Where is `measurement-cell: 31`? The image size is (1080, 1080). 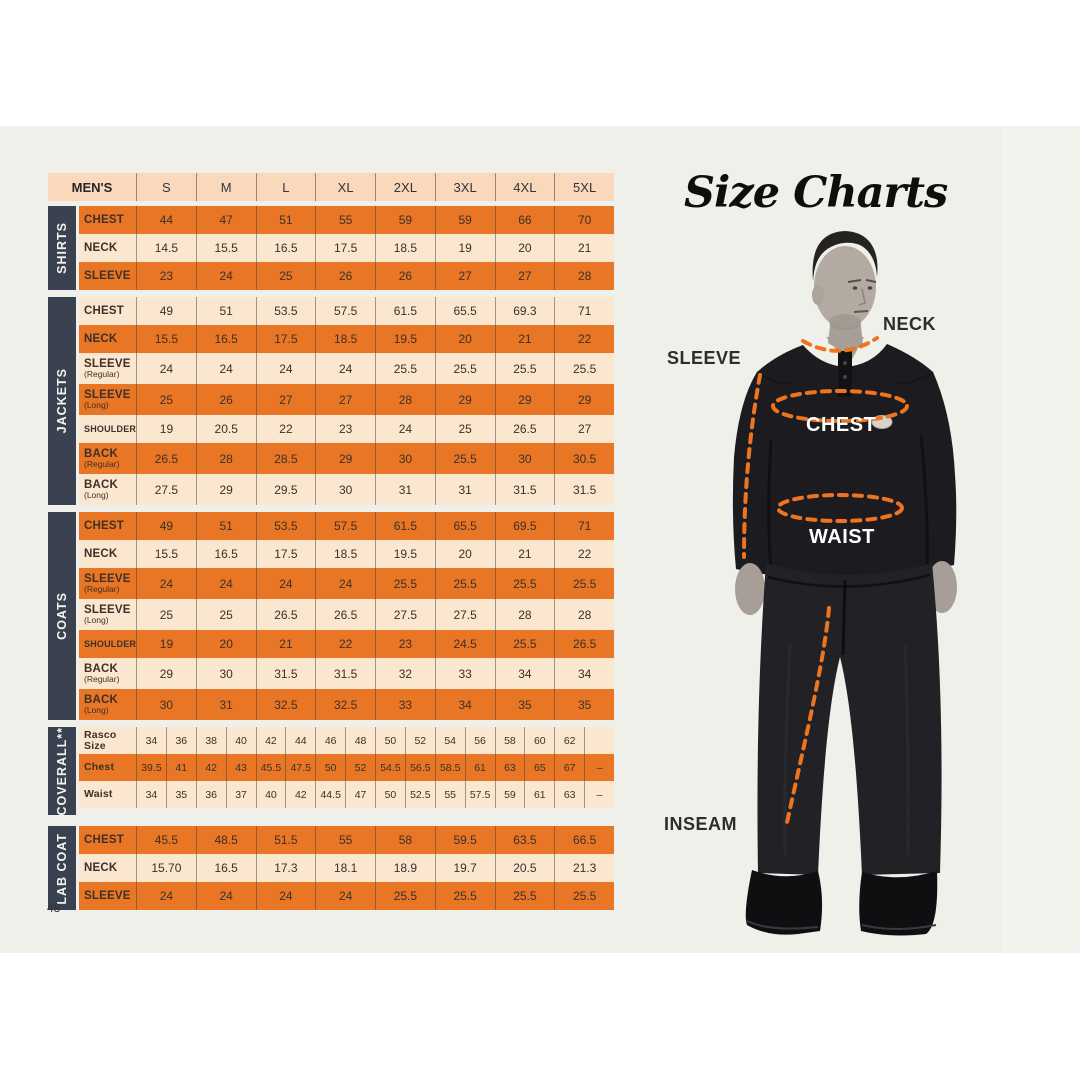
measurement-cell: 31 is located at coordinates (464, 489).